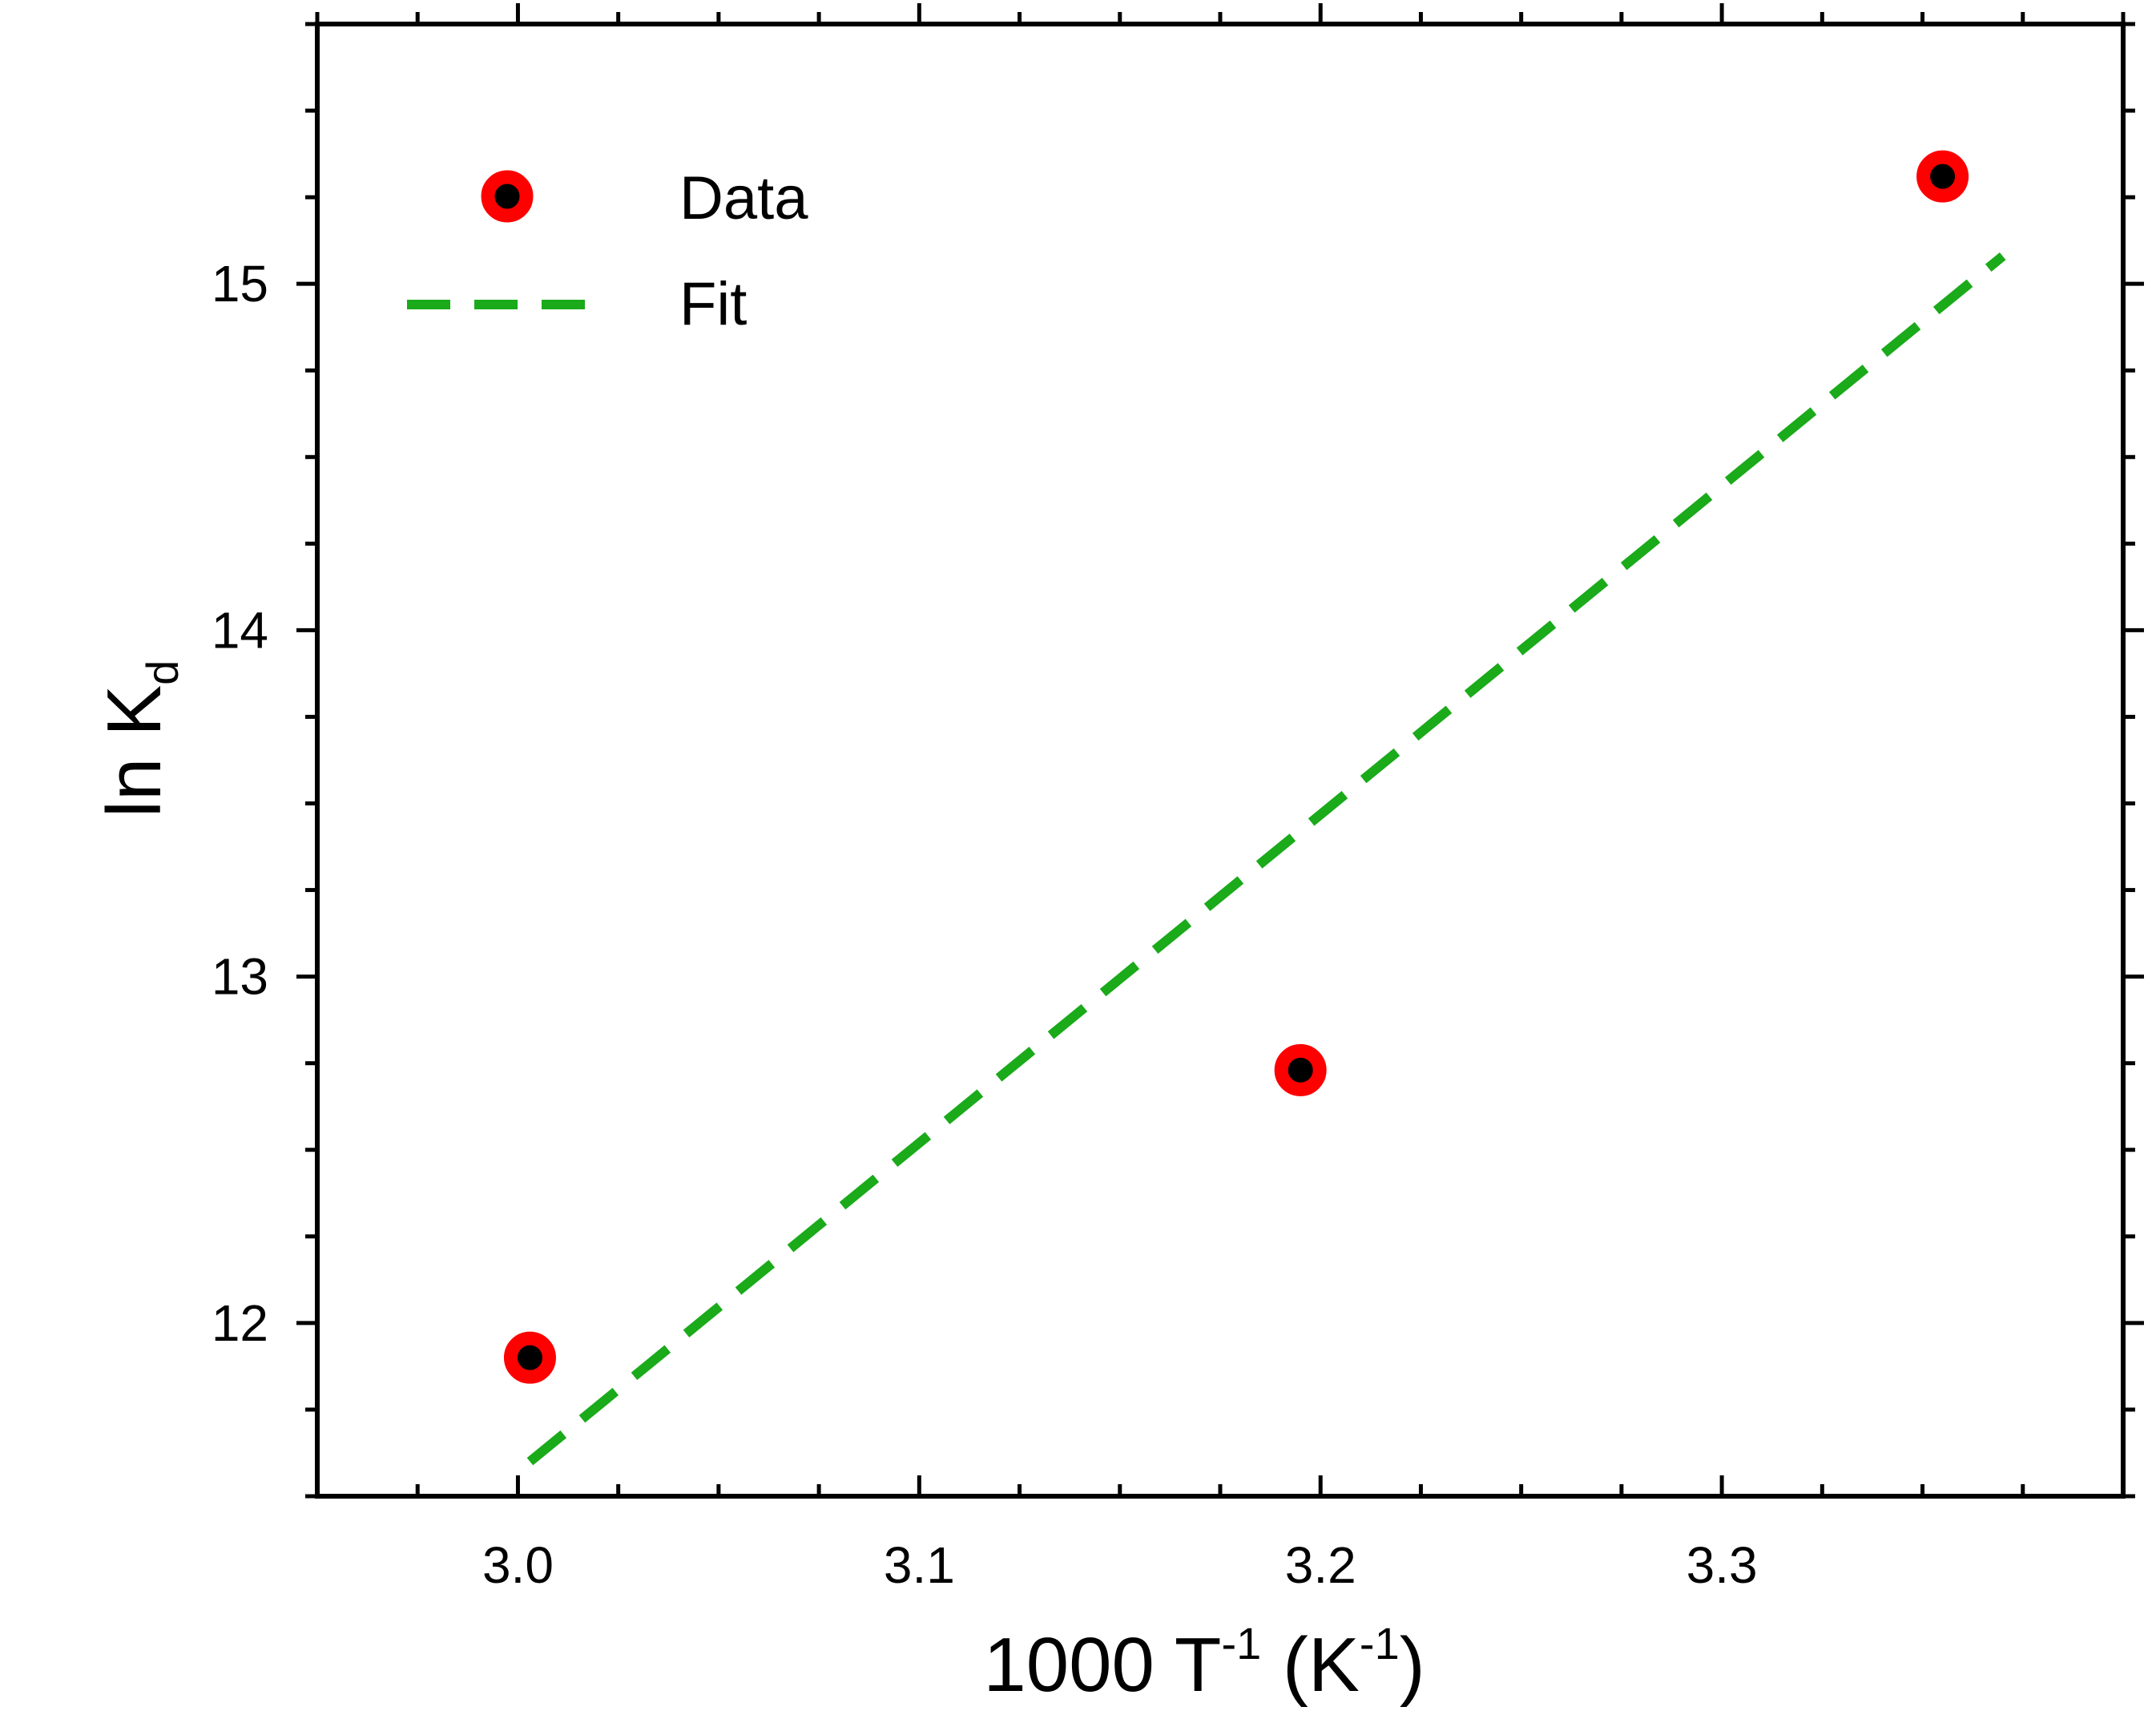 Image resolution: width=2156 pixels, height=1723 pixels. Describe the element at coordinates (507, 196) in the screenshot. I see `legend-data-marker` at that location.